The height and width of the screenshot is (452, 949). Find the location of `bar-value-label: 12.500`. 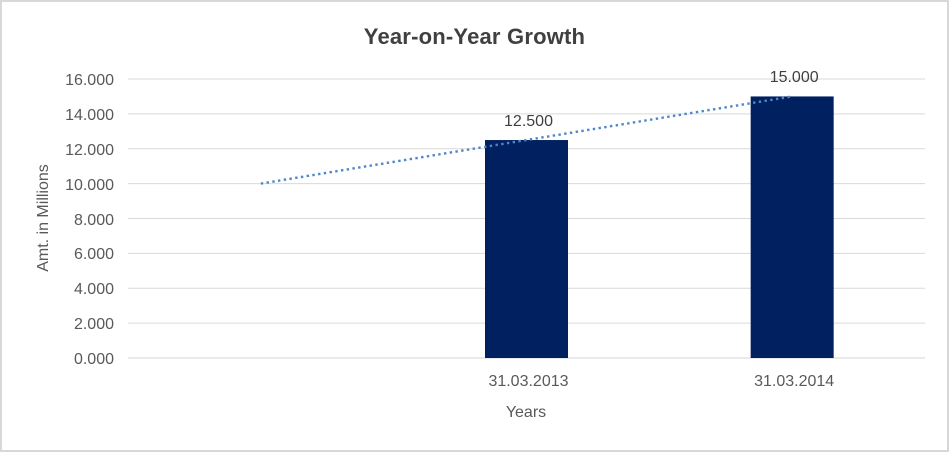

bar-value-label: 12.500 is located at coordinates (528, 122).